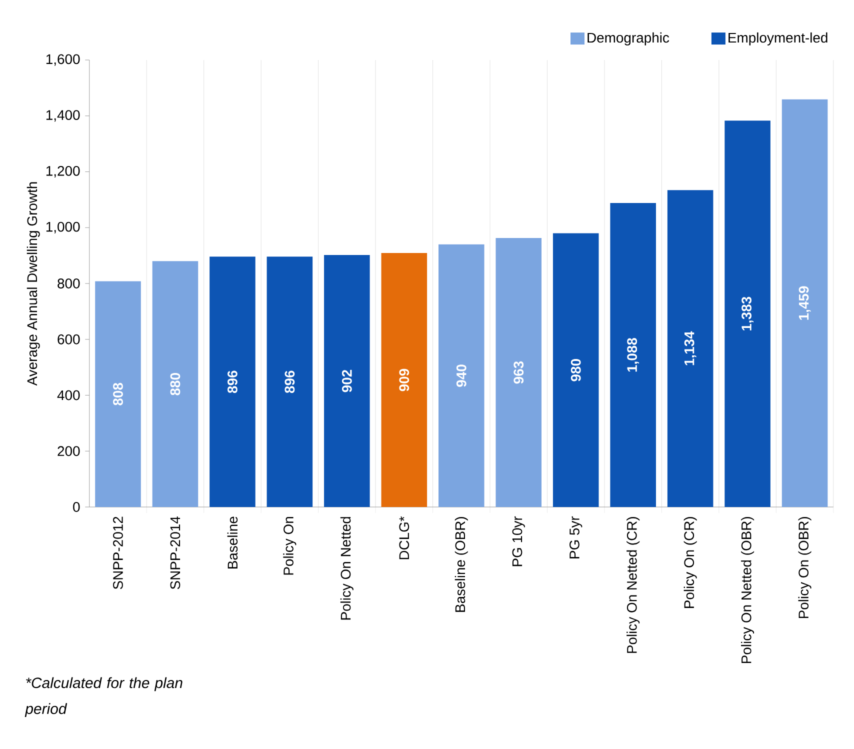 Image resolution: width=854 pixels, height=749 pixels. Describe the element at coordinates (347, 568) in the screenshot. I see `x-tick-label: Policy On Netted` at that location.